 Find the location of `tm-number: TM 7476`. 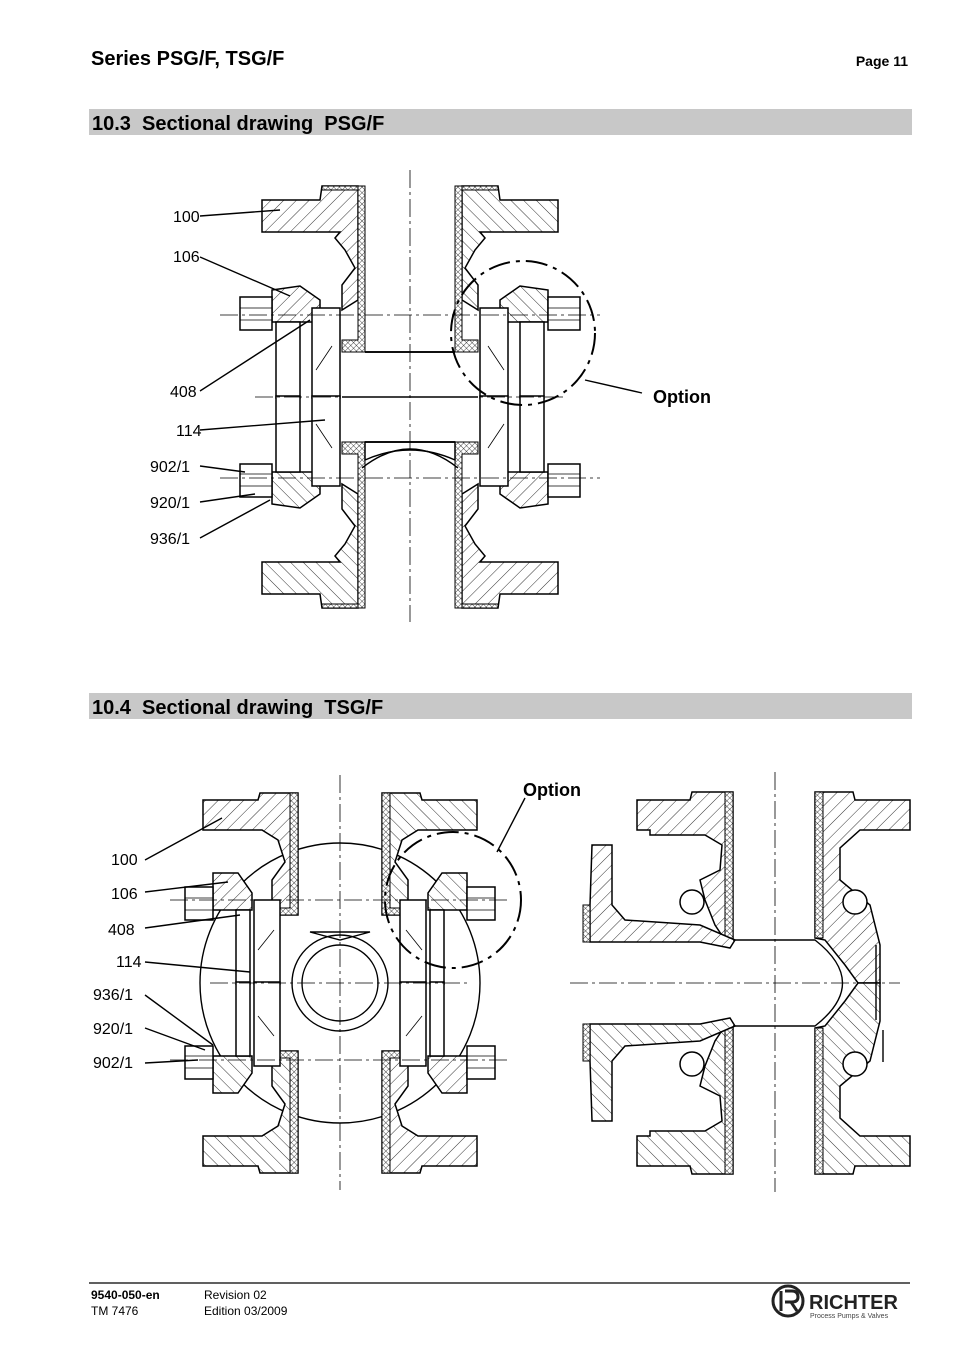

tm-number: TM 7476 is located at coordinates (115, 1311).